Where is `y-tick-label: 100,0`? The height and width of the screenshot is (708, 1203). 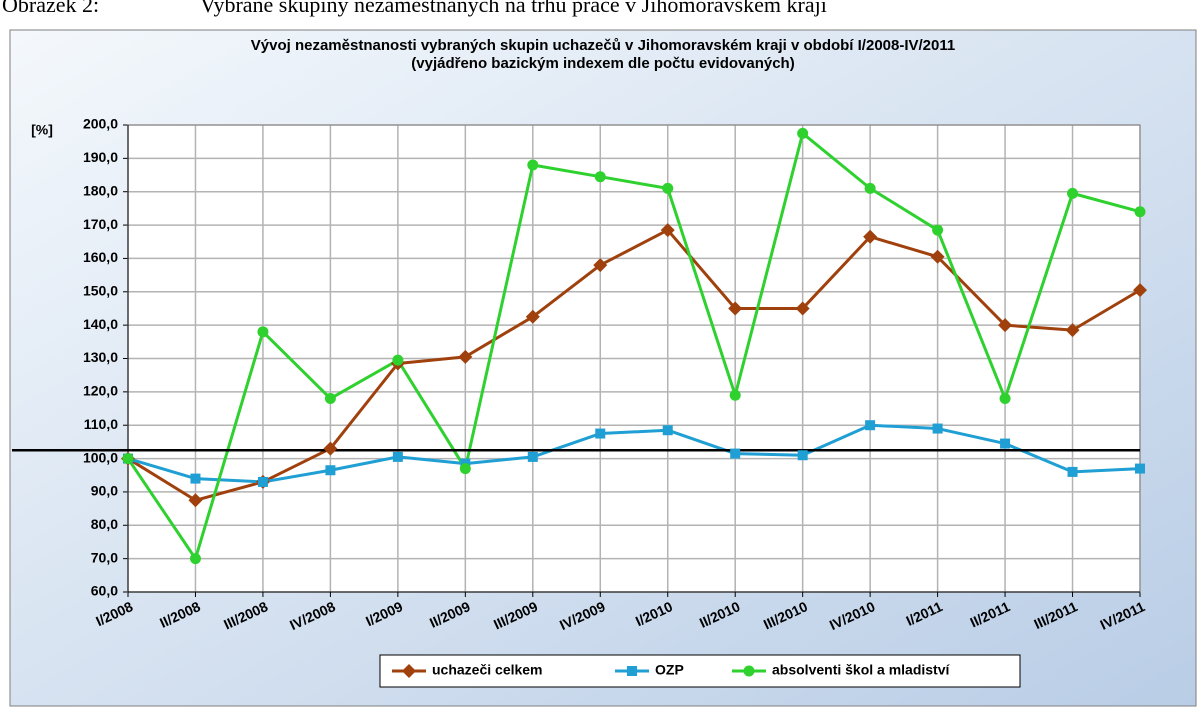
y-tick-label: 100,0 is located at coordinates (100, 457).